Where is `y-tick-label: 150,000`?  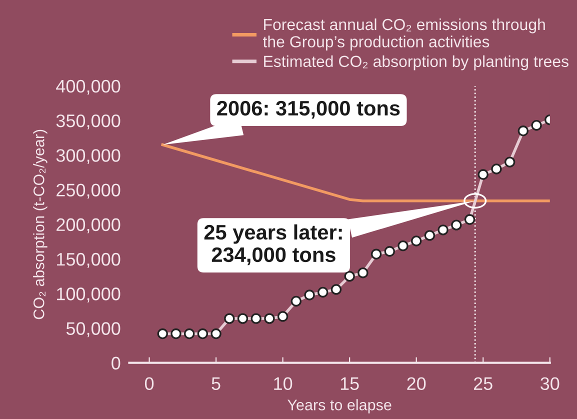
y-tick-label: 150,000 is located at coordinates (88, 260).